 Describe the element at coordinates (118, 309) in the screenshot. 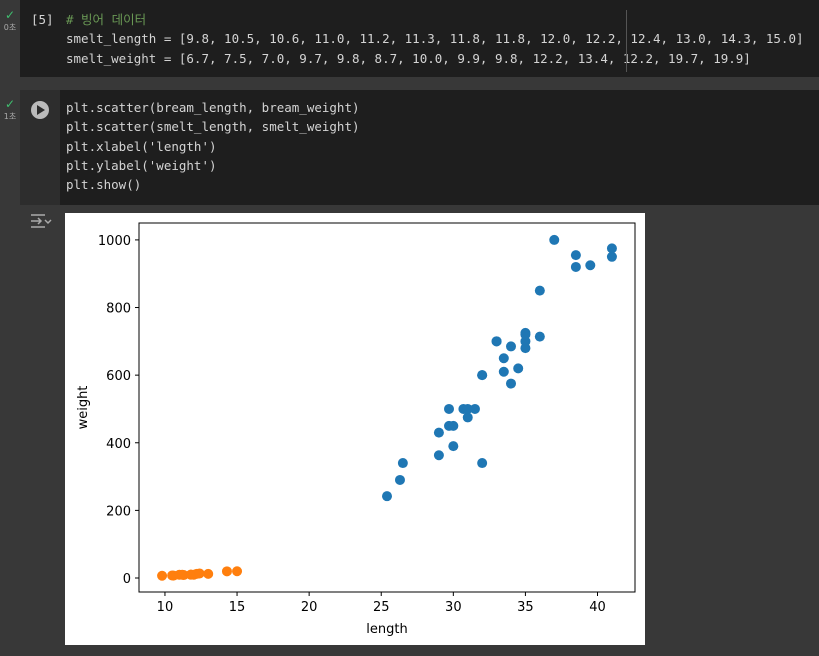

I see `y-tick-label: 800` at that location.